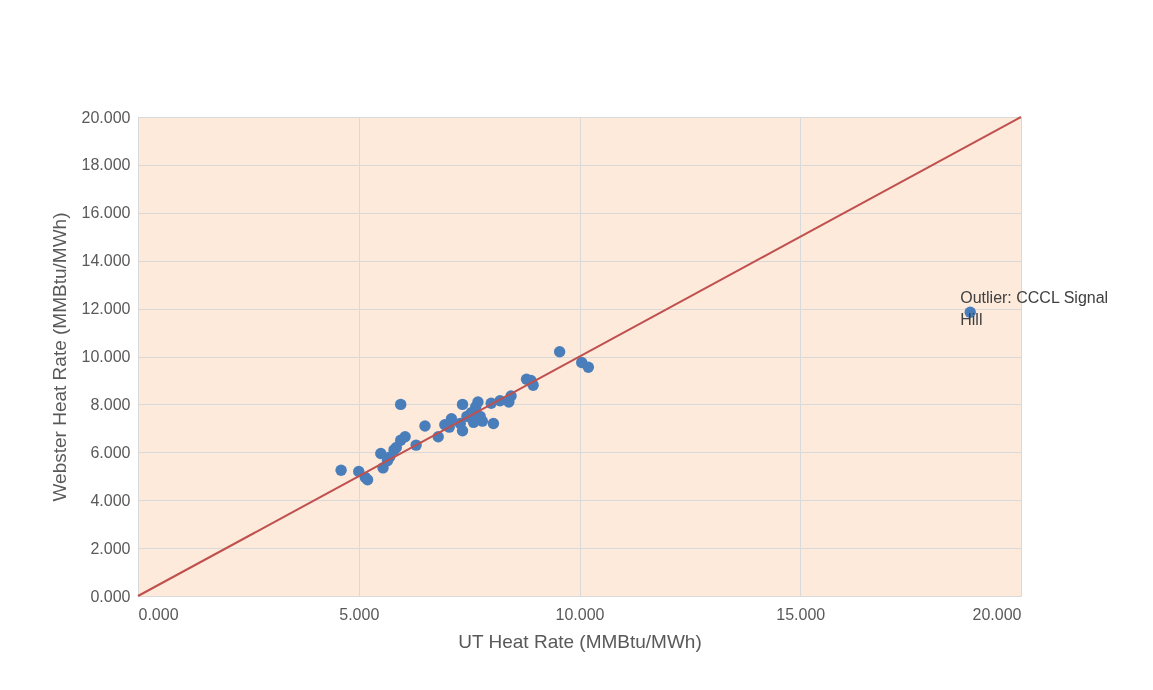 This screenshot has width=1153, height=690. I want to click on x-tick-label: 20.000, so click(997, 614).